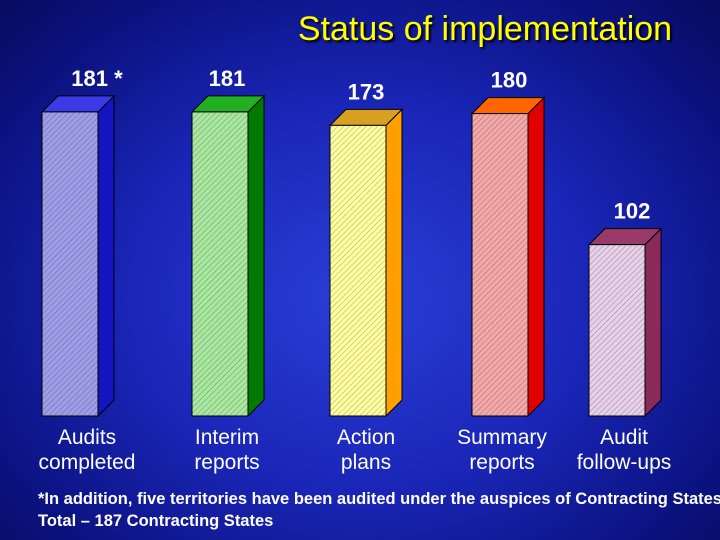  What do you see at coordinates (502, 450) in the screenshot?
I see `category-label-4: Summary reports` at bounding box center [502, 450].